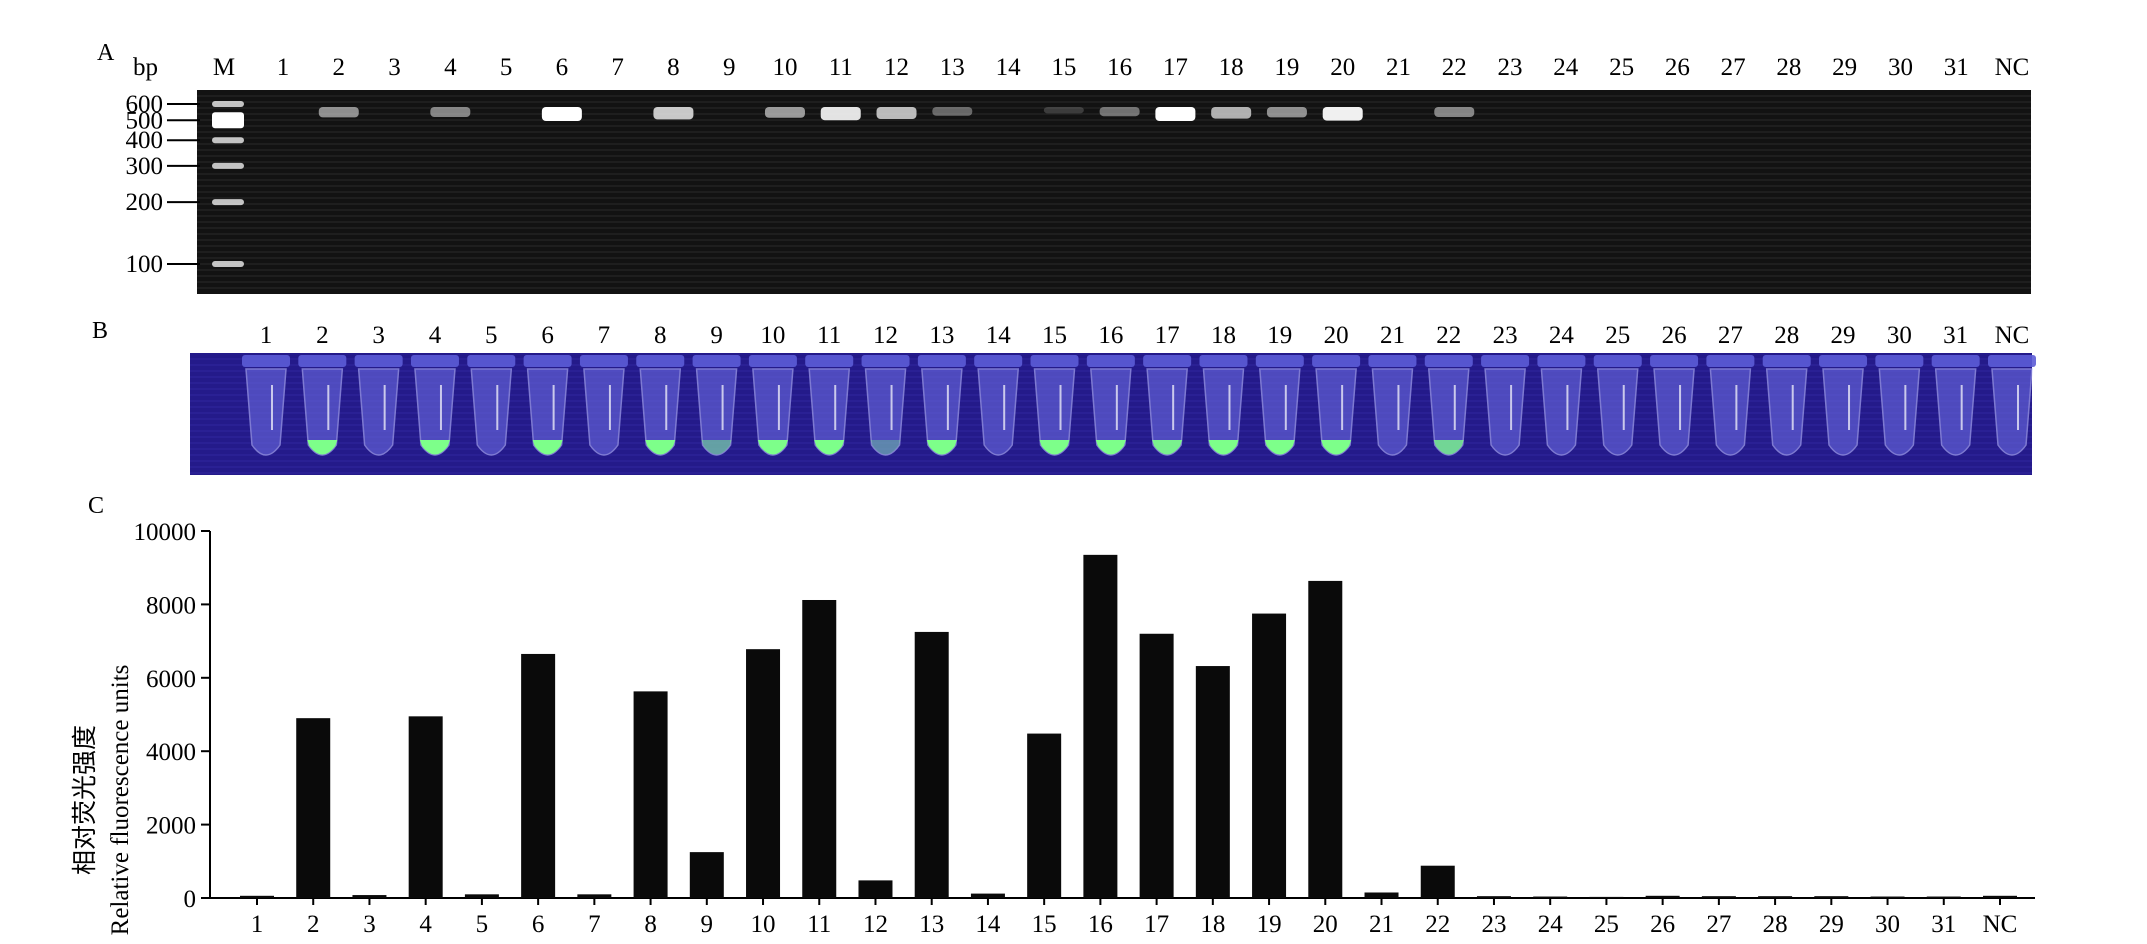  Describe the element at coordinates (145, 67) in the screenshot. I see `gel-bp-label: bp` at that location.